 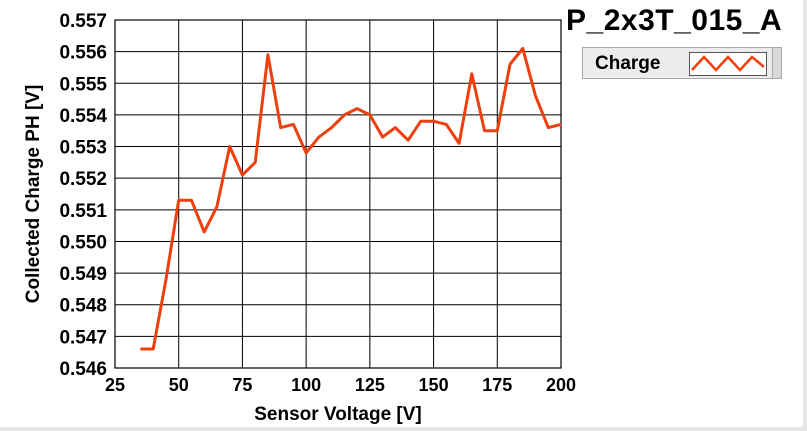 I want to click on y-tick-label: 0.556, so click(x=83, y=53).